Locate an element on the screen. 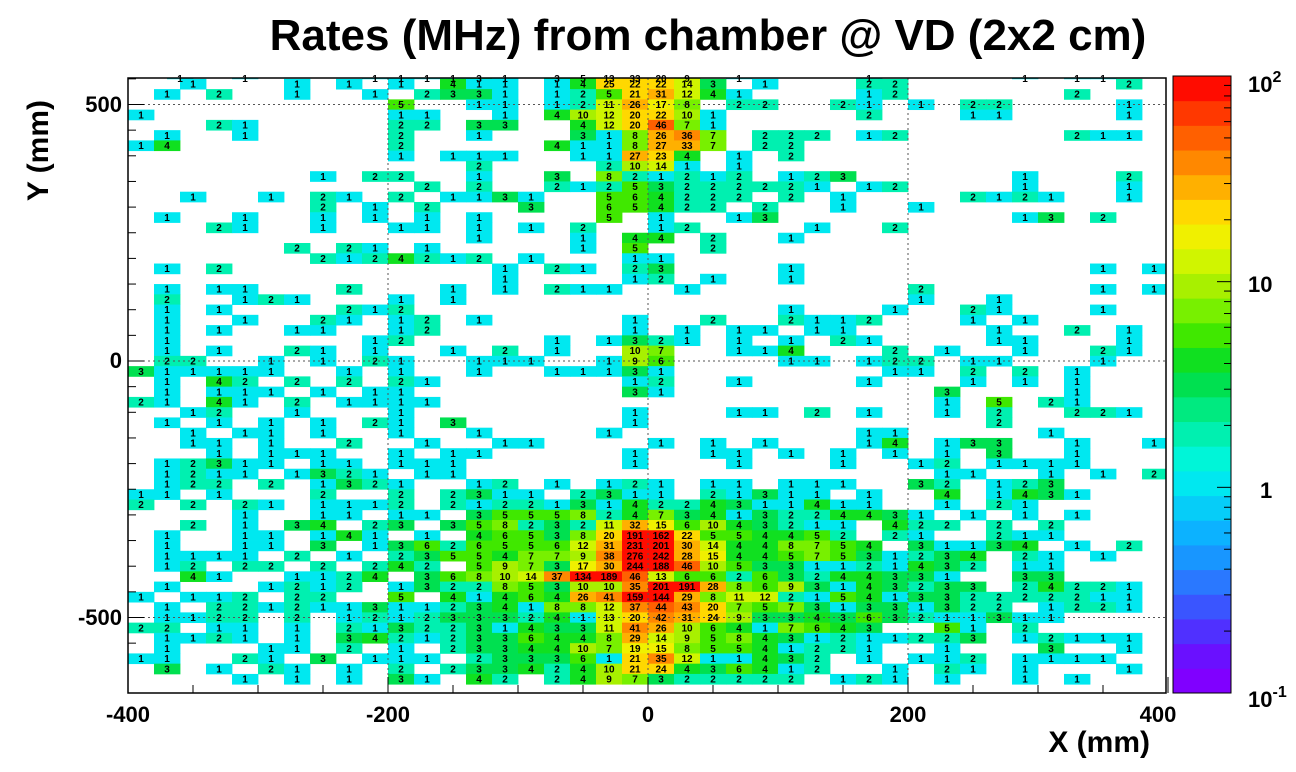 This screenshot has width=1296, height=772. heatmap-cell-label: 15 is located at coordinates (661, 526).